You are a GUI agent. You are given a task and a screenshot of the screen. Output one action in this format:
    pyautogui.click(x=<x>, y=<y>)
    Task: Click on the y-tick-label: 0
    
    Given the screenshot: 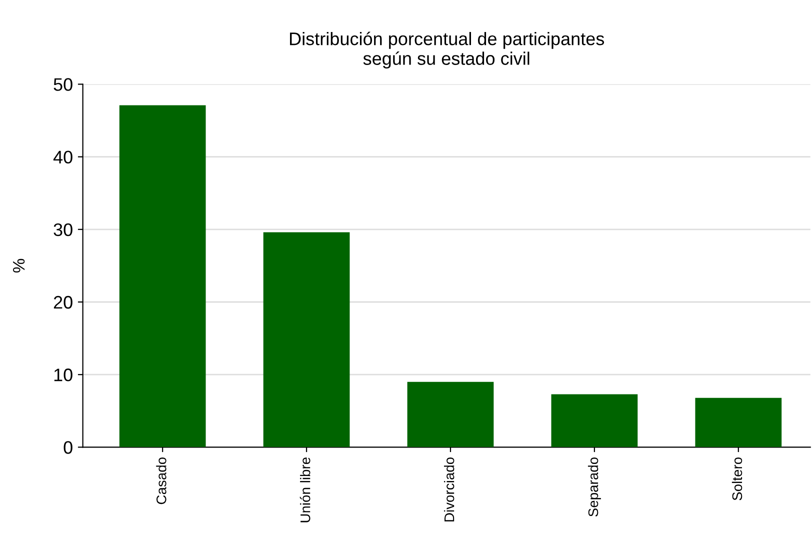 What is the action you would take?
    pyautogui.click(x=68, y=447)
    